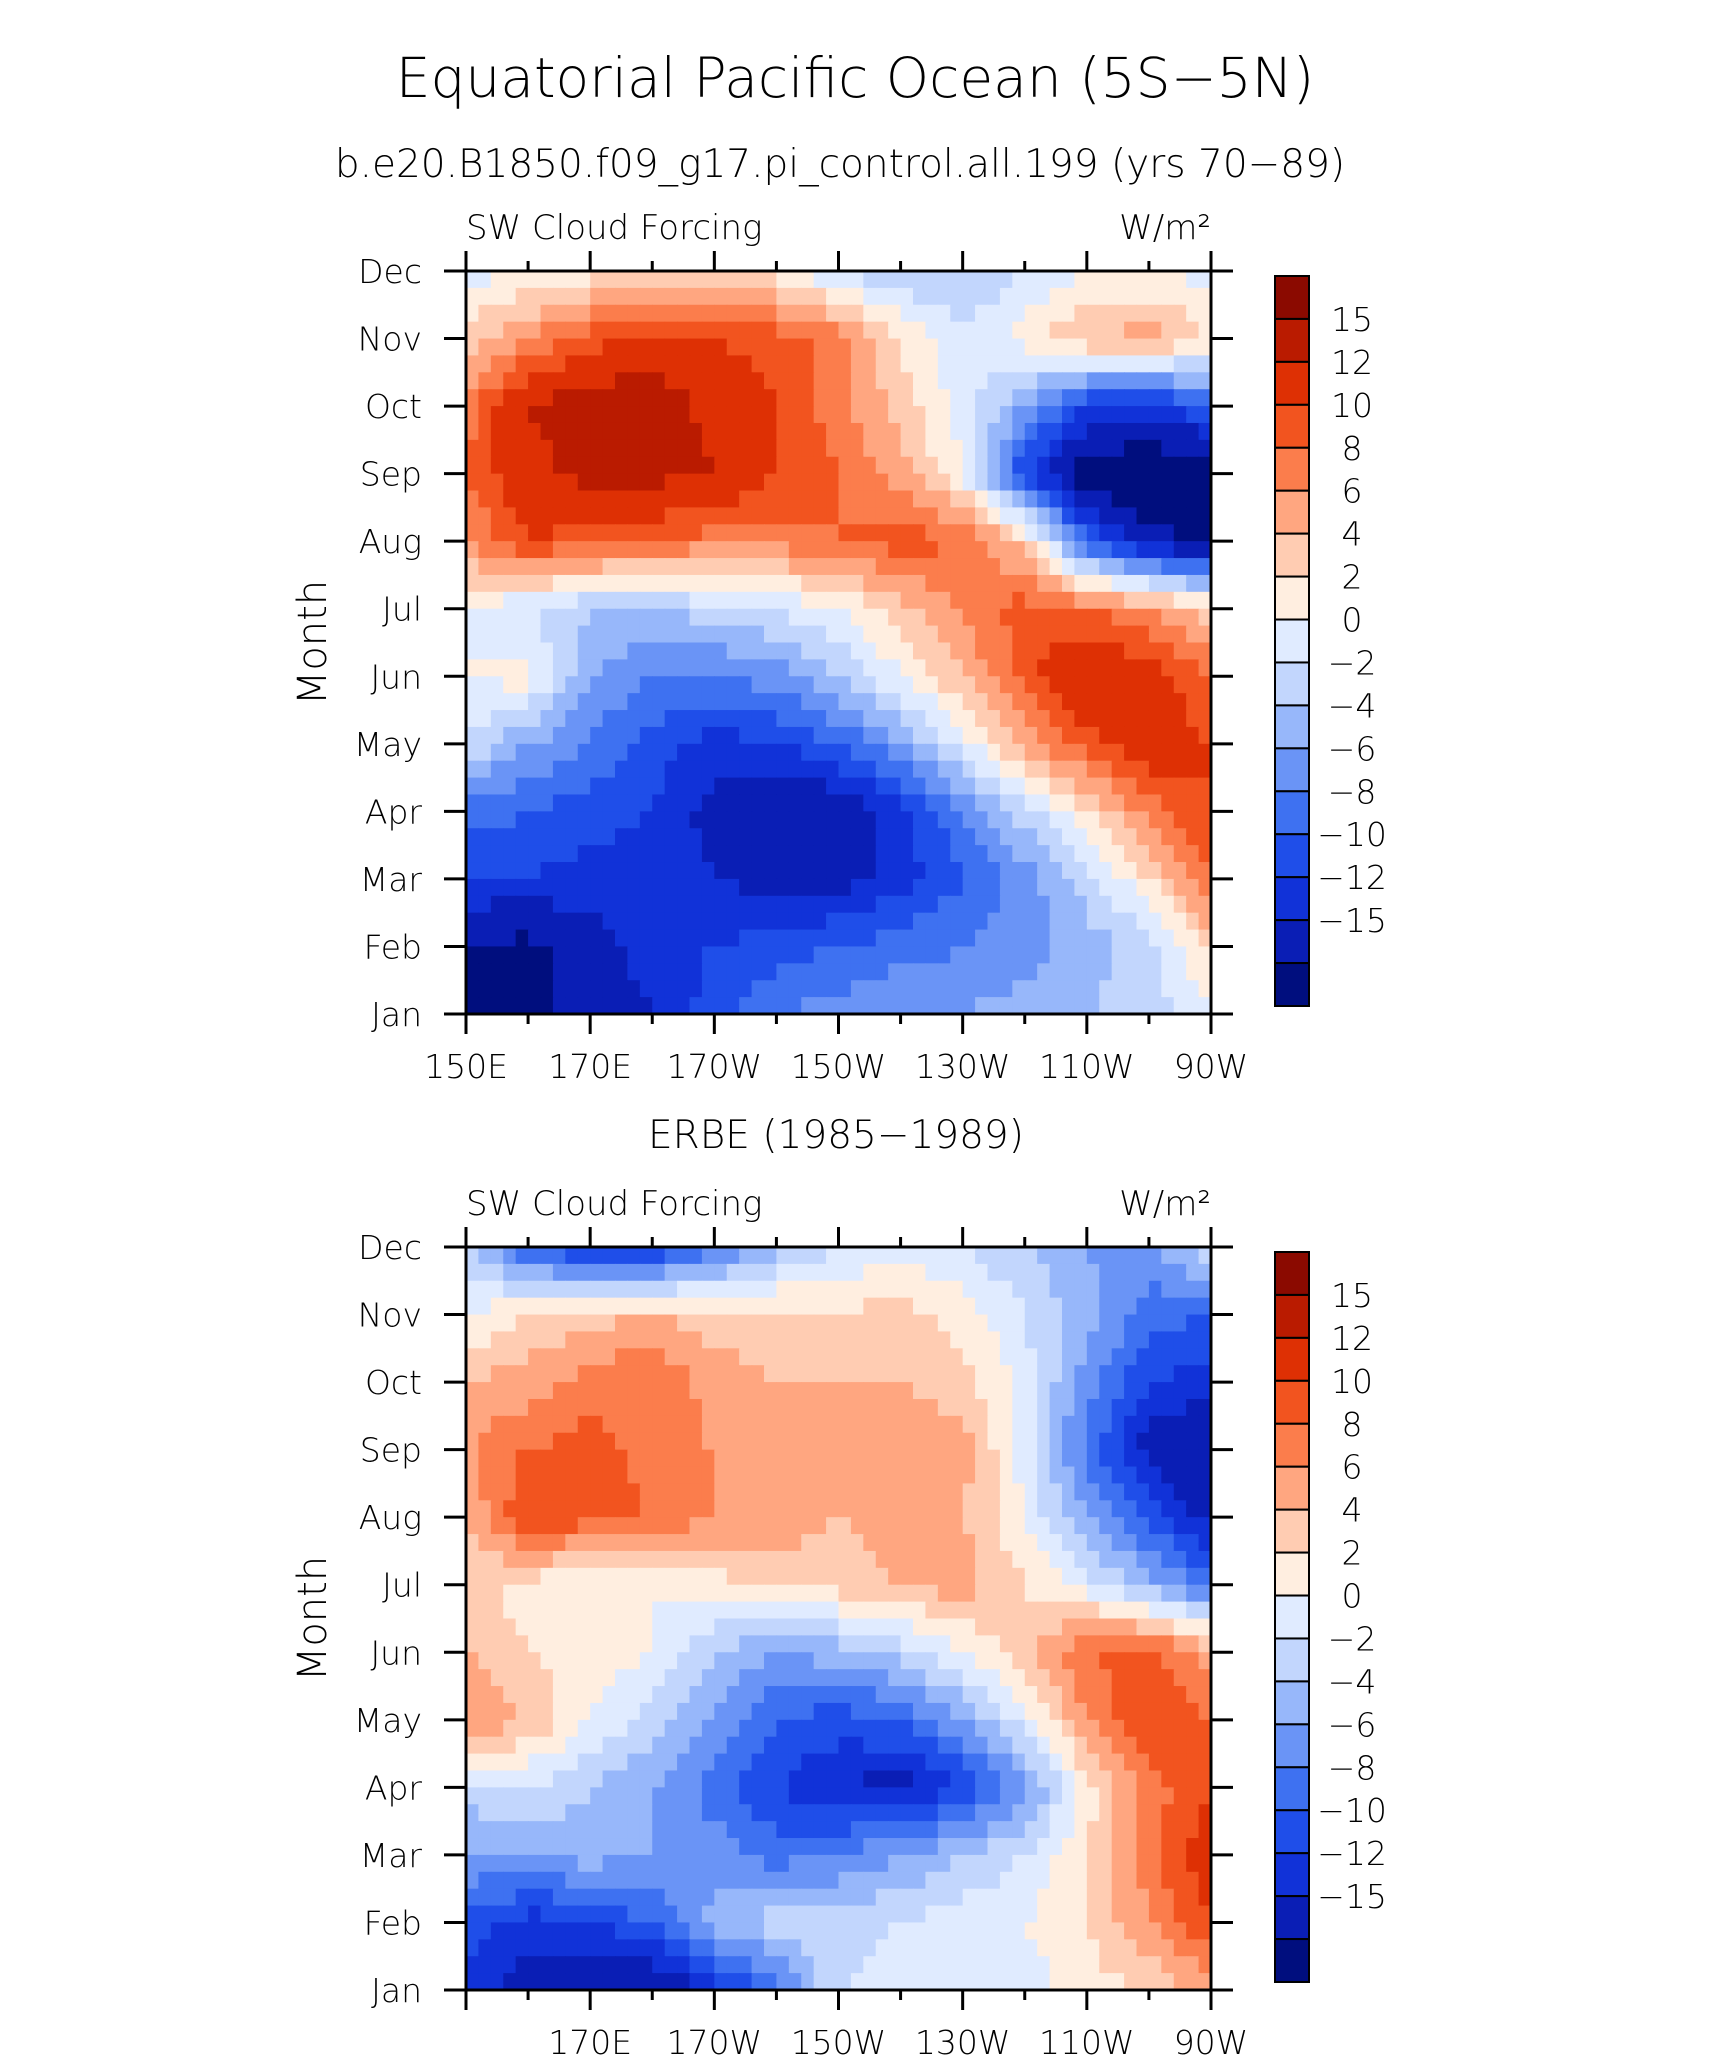 The height and width of the screenshot is (2059, 1710). I want to click on colorbar-box, so click(1292, 770).